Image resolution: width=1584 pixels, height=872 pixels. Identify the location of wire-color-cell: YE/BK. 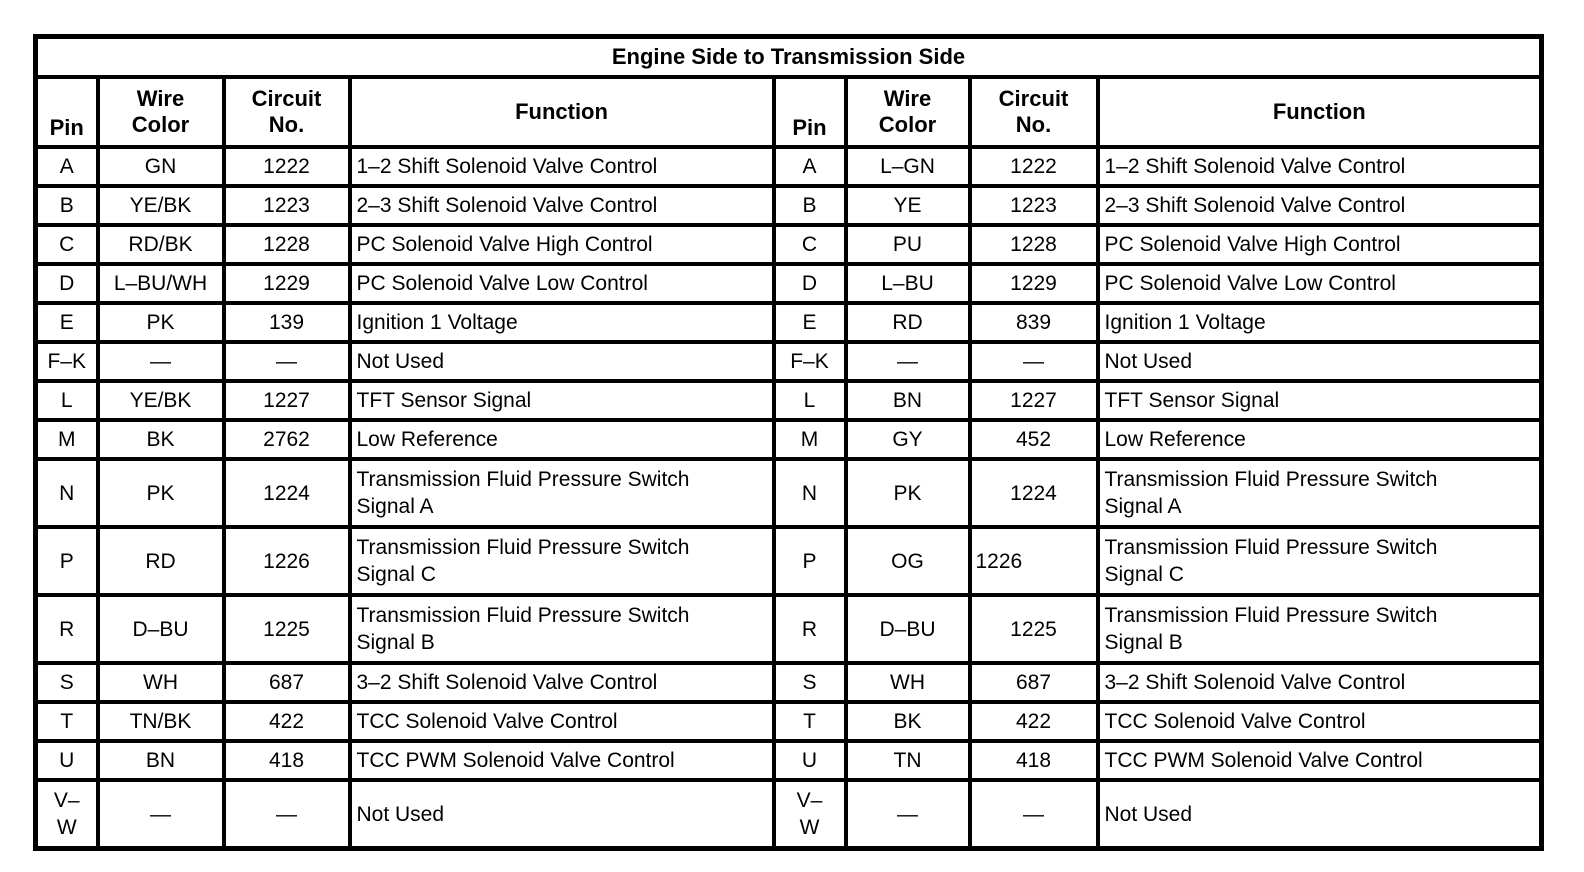
(160, 400).